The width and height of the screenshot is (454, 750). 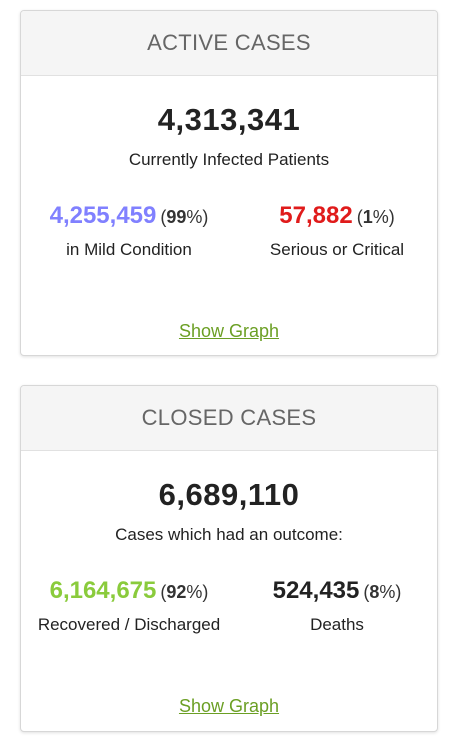 I want to click on recovered-stat: 6,164,675 (92%) Recovered / Discharged, so click(x=129, y=606).